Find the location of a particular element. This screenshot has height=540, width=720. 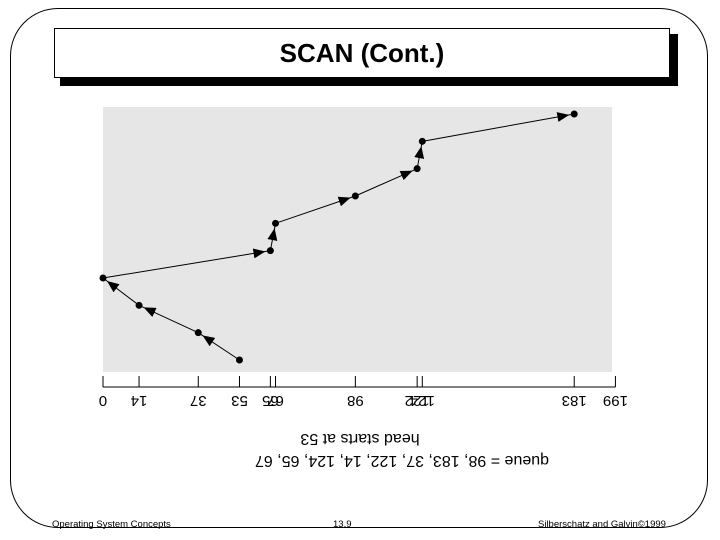

tick-label: 124 is located at coordinates (422, 400).